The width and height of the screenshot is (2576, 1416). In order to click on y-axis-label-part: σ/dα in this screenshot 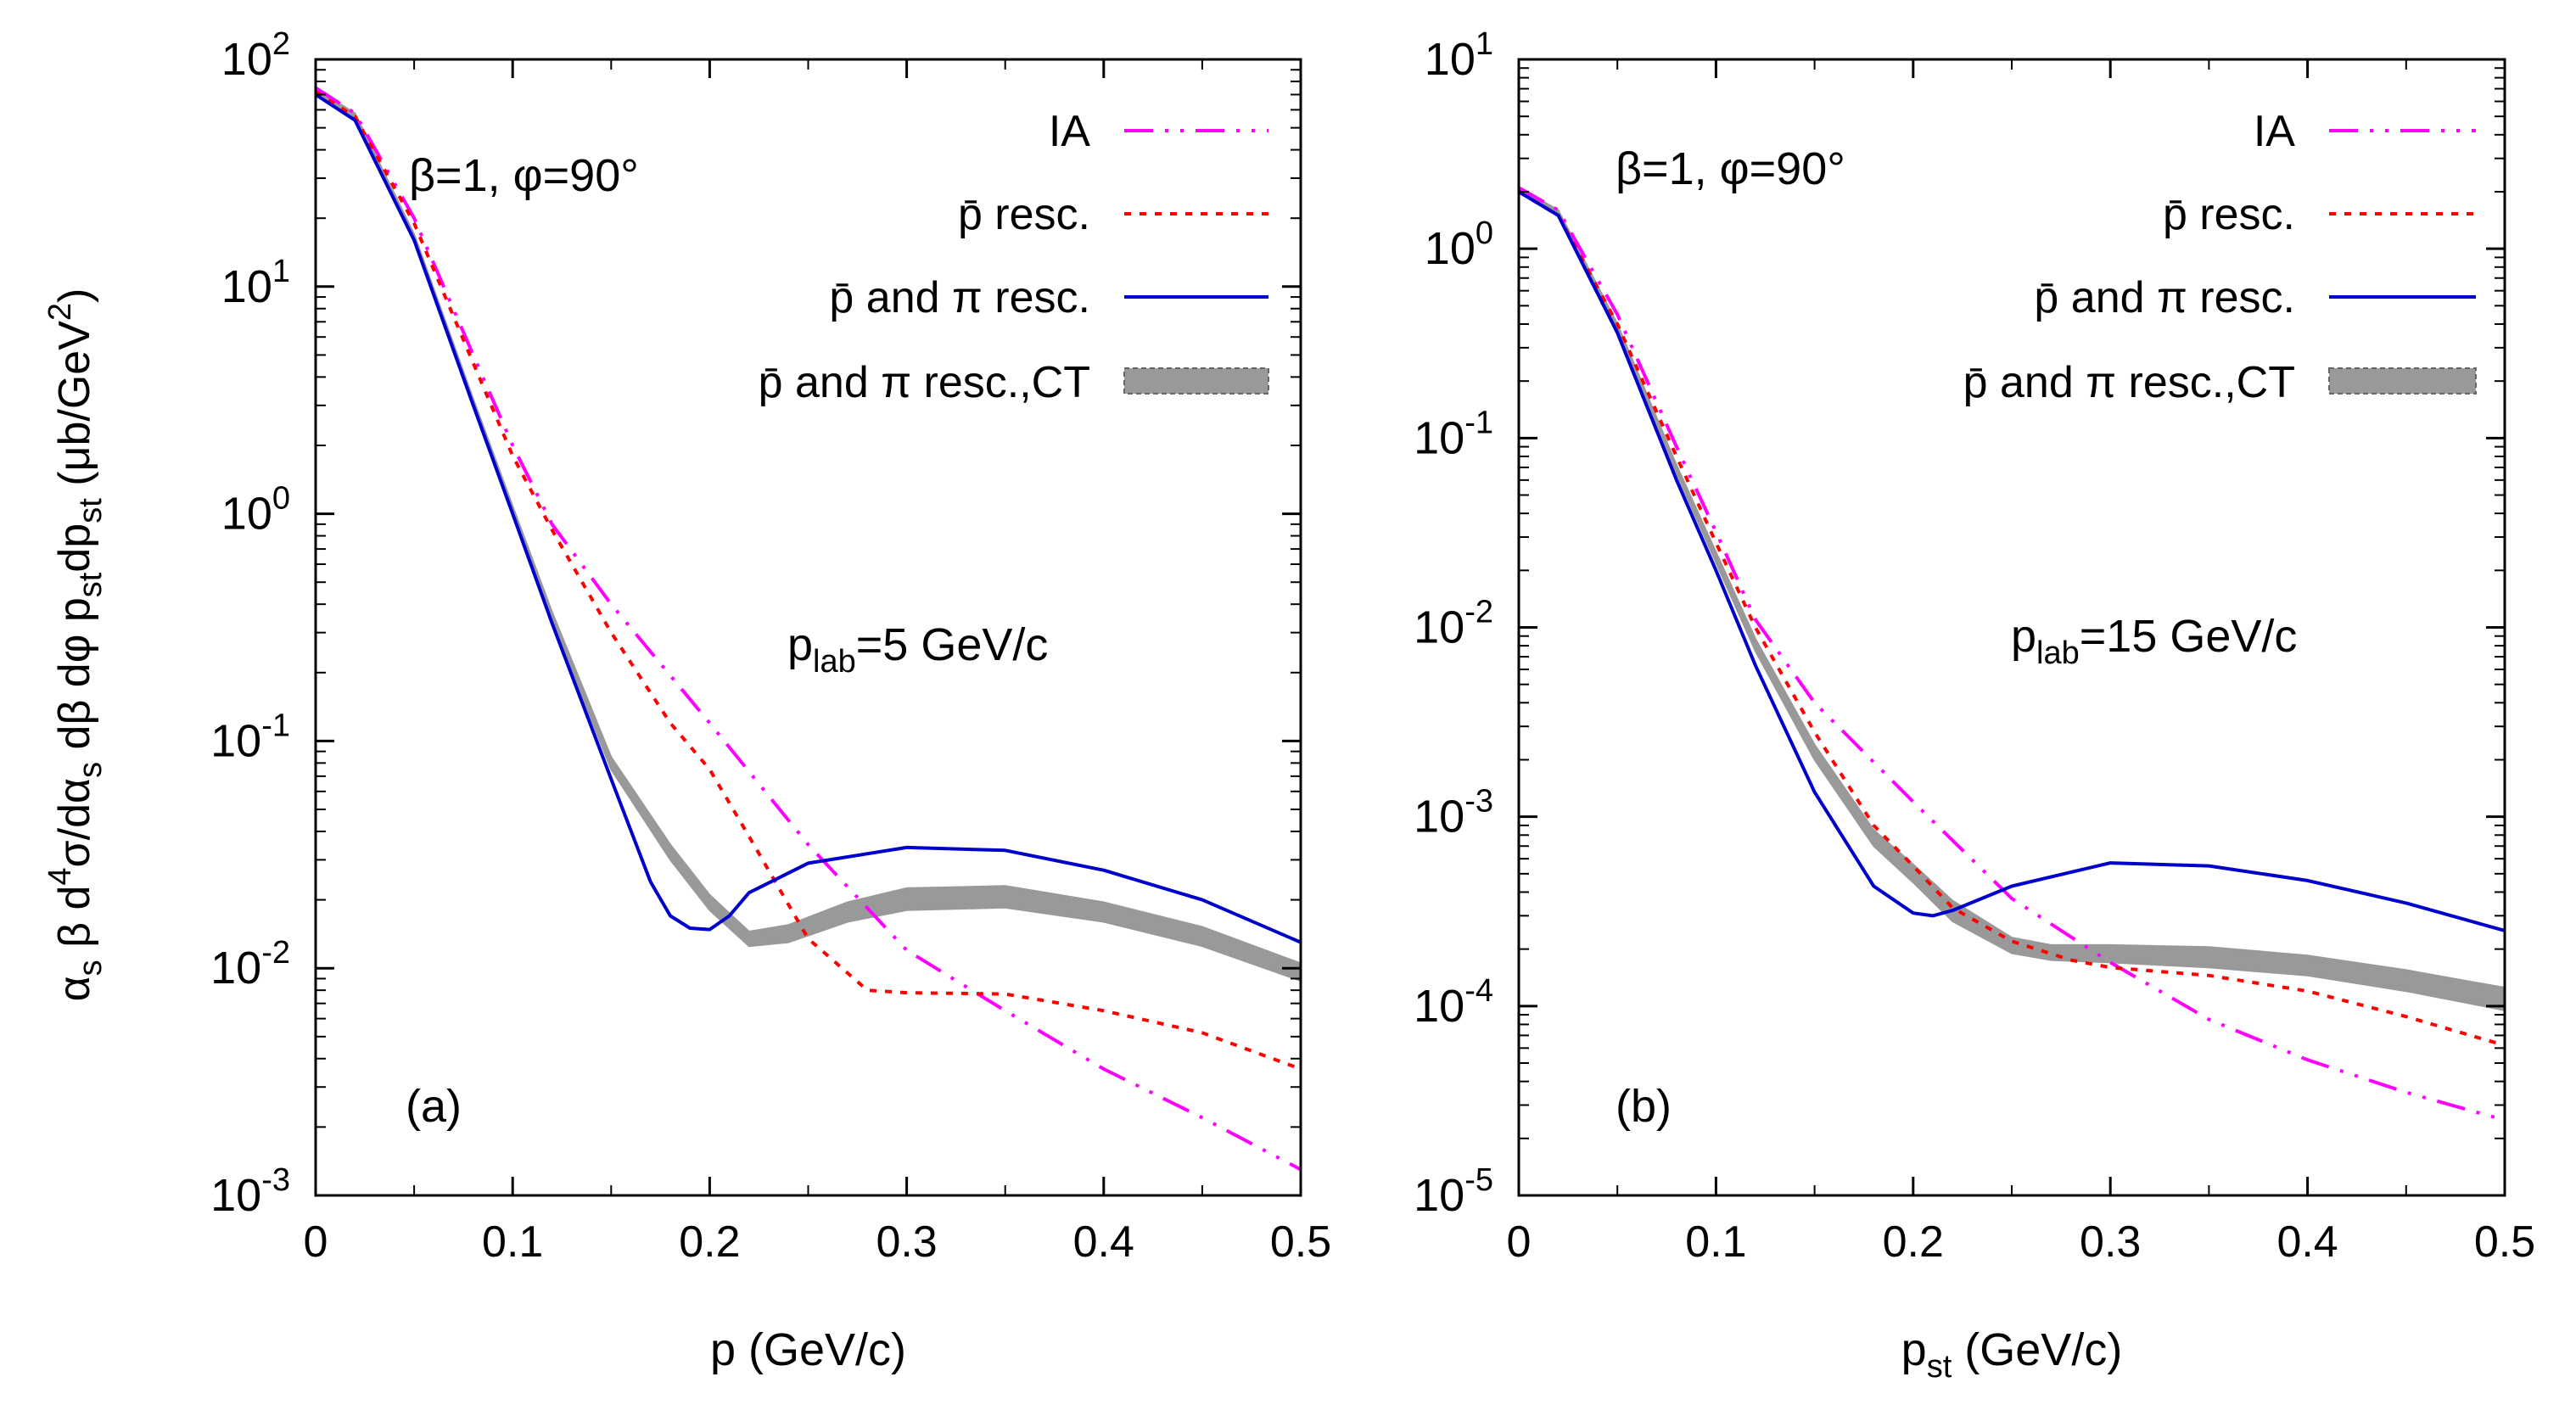, I will do `click(74, 823)`.